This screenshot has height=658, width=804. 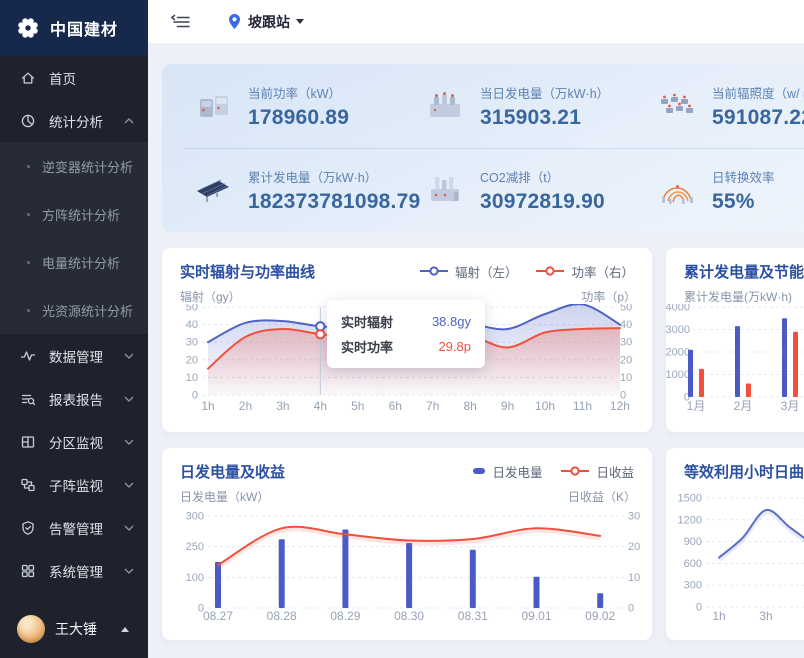 I want to click on activity-icon, so click(x=28, y=356).